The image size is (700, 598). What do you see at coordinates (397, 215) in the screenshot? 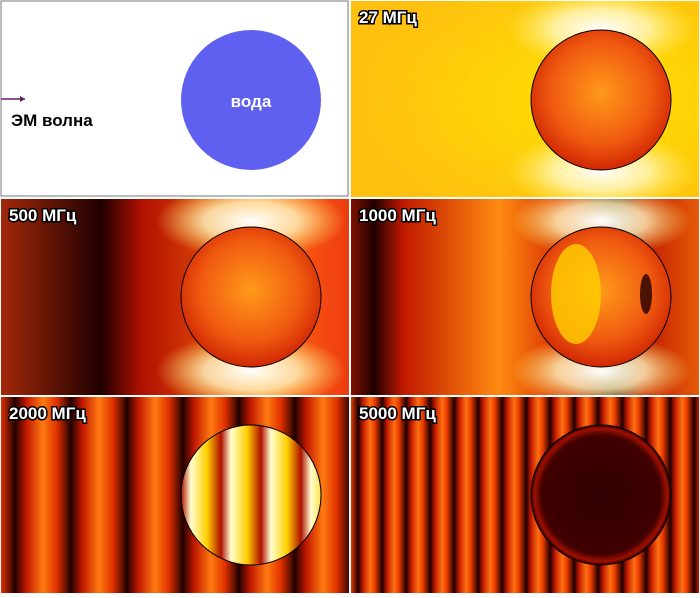
I see `frequency-label: 1000 МГц` at bounding box center [397, 215].